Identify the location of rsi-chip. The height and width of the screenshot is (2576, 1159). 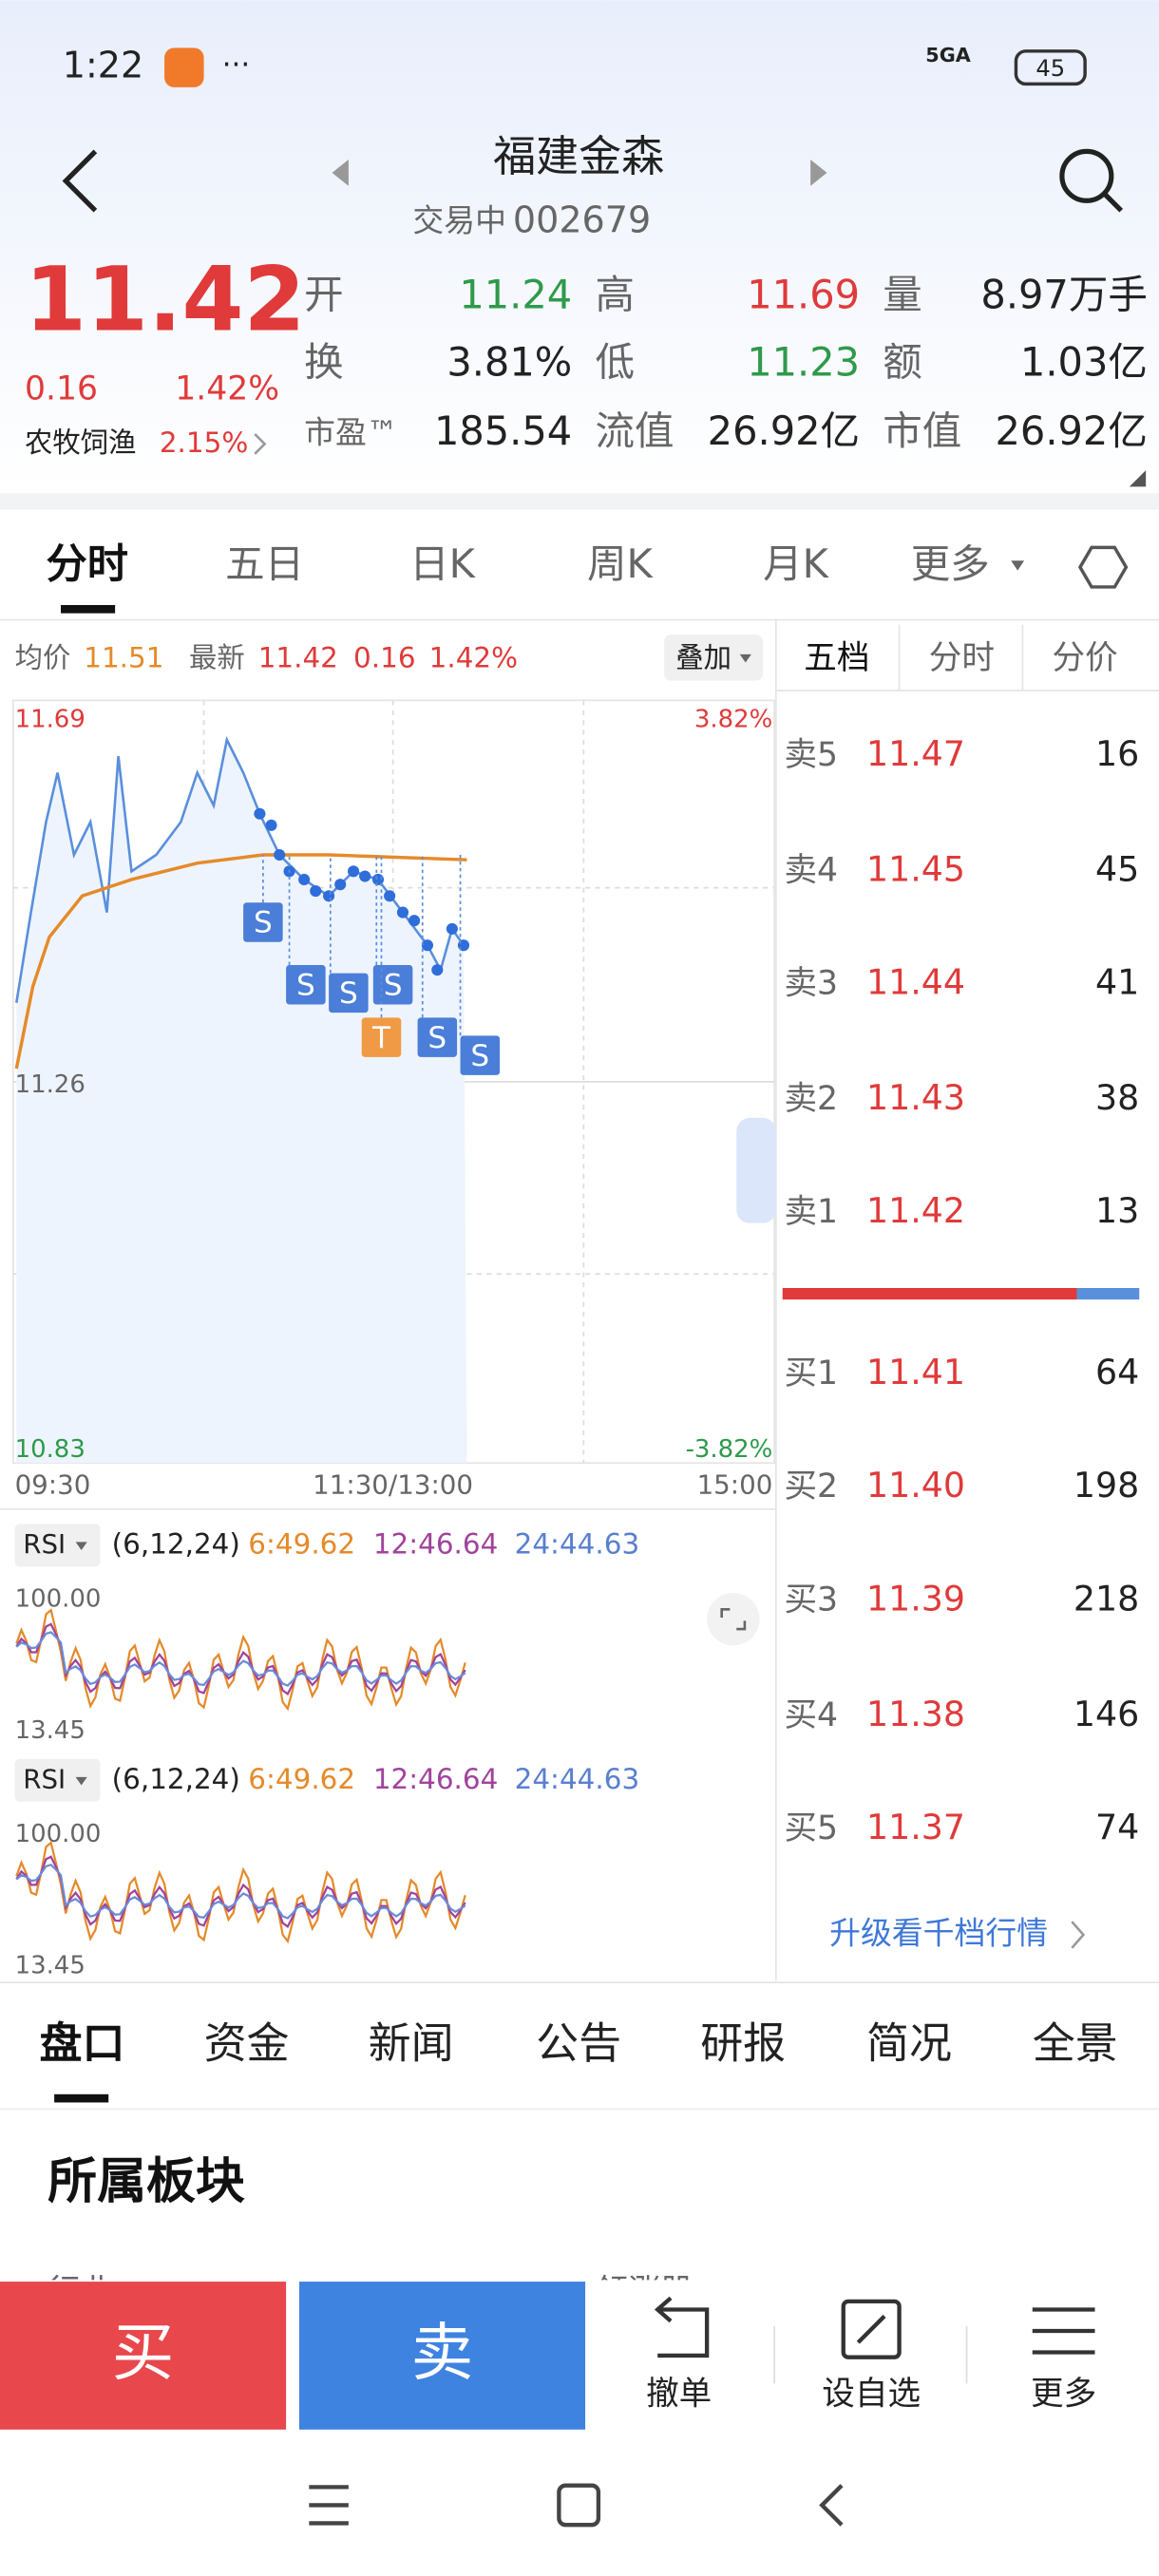
(57, 1545).